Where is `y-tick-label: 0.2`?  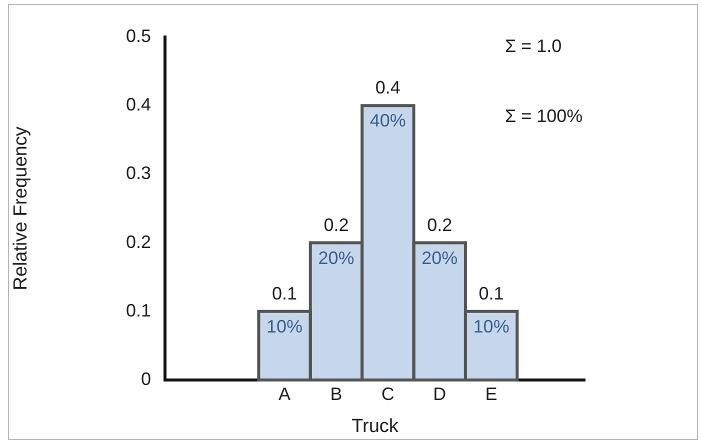 y-tick-label: 0.2 is located at coordinates (138, 242).